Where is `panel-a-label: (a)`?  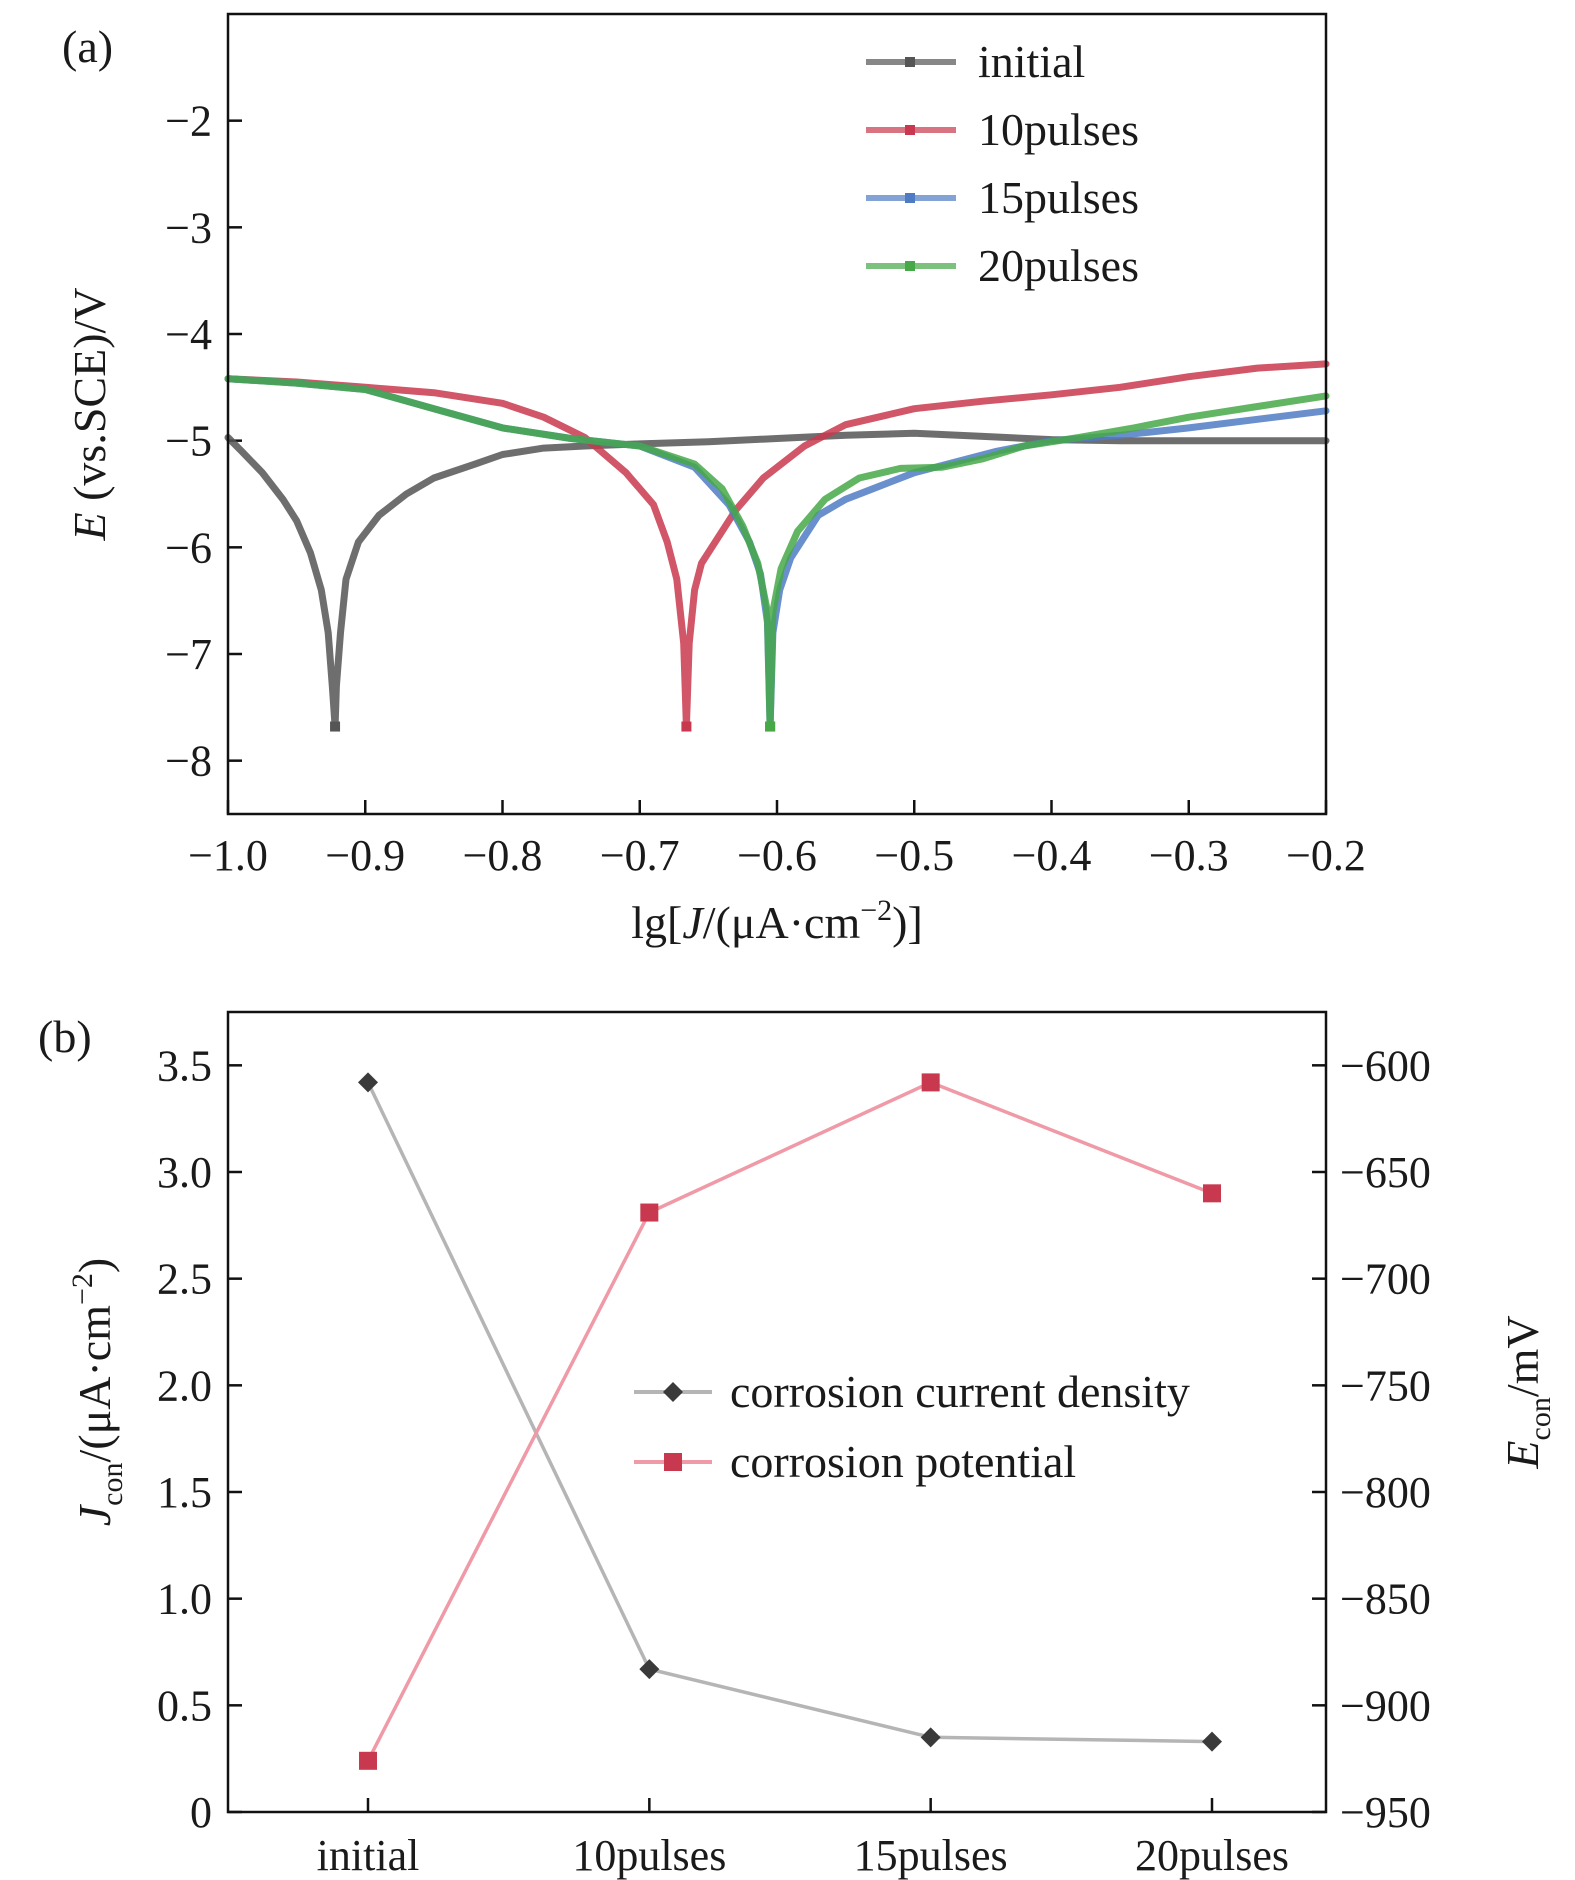
panel-a-label: (a) is located at coordinates (87, 46).